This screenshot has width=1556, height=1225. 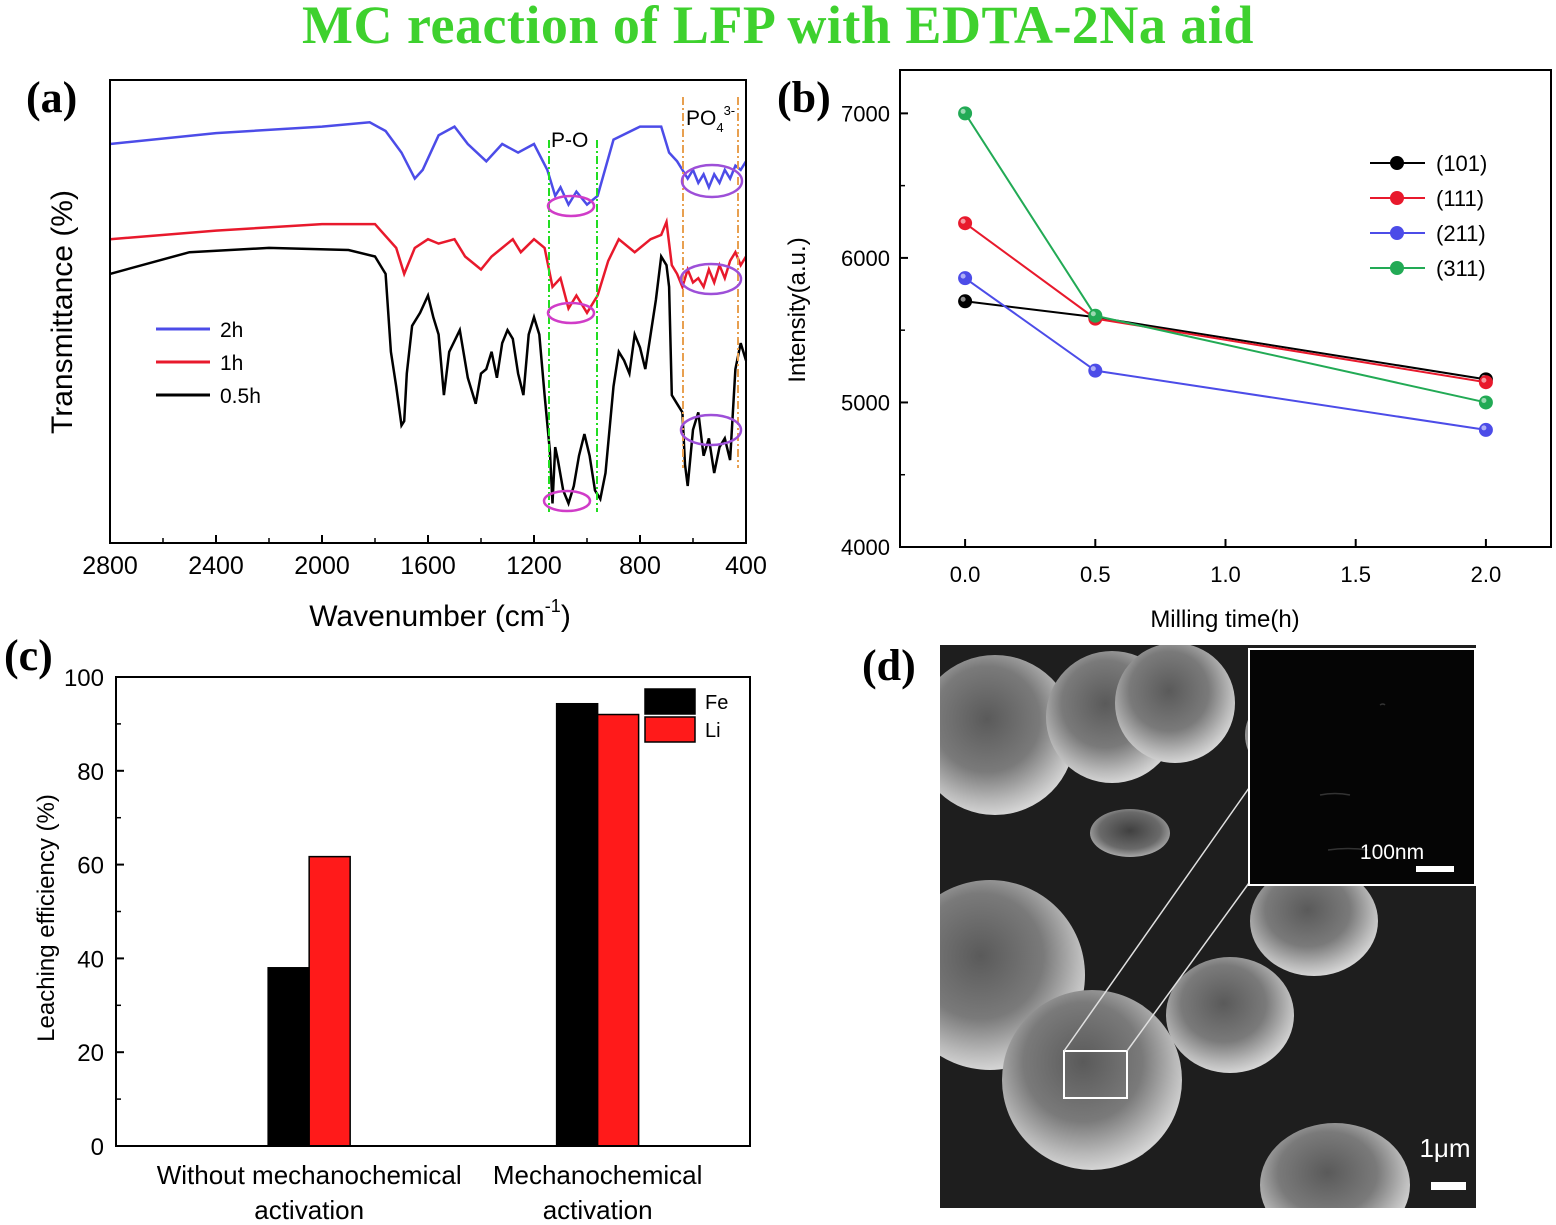 What do you see at coordinates (569, 140) in the screenshot?
I see `po-annotation: P-O` at bounding box center [569, 140].